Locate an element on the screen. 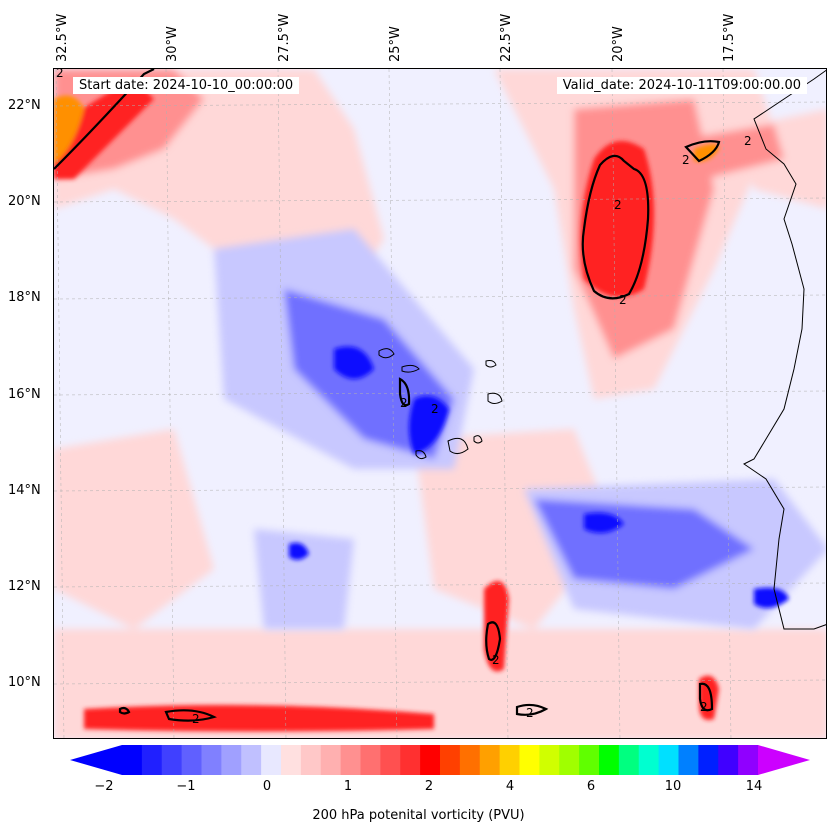  lon-label-30w: 30°W is located at coordinates (172, 44).